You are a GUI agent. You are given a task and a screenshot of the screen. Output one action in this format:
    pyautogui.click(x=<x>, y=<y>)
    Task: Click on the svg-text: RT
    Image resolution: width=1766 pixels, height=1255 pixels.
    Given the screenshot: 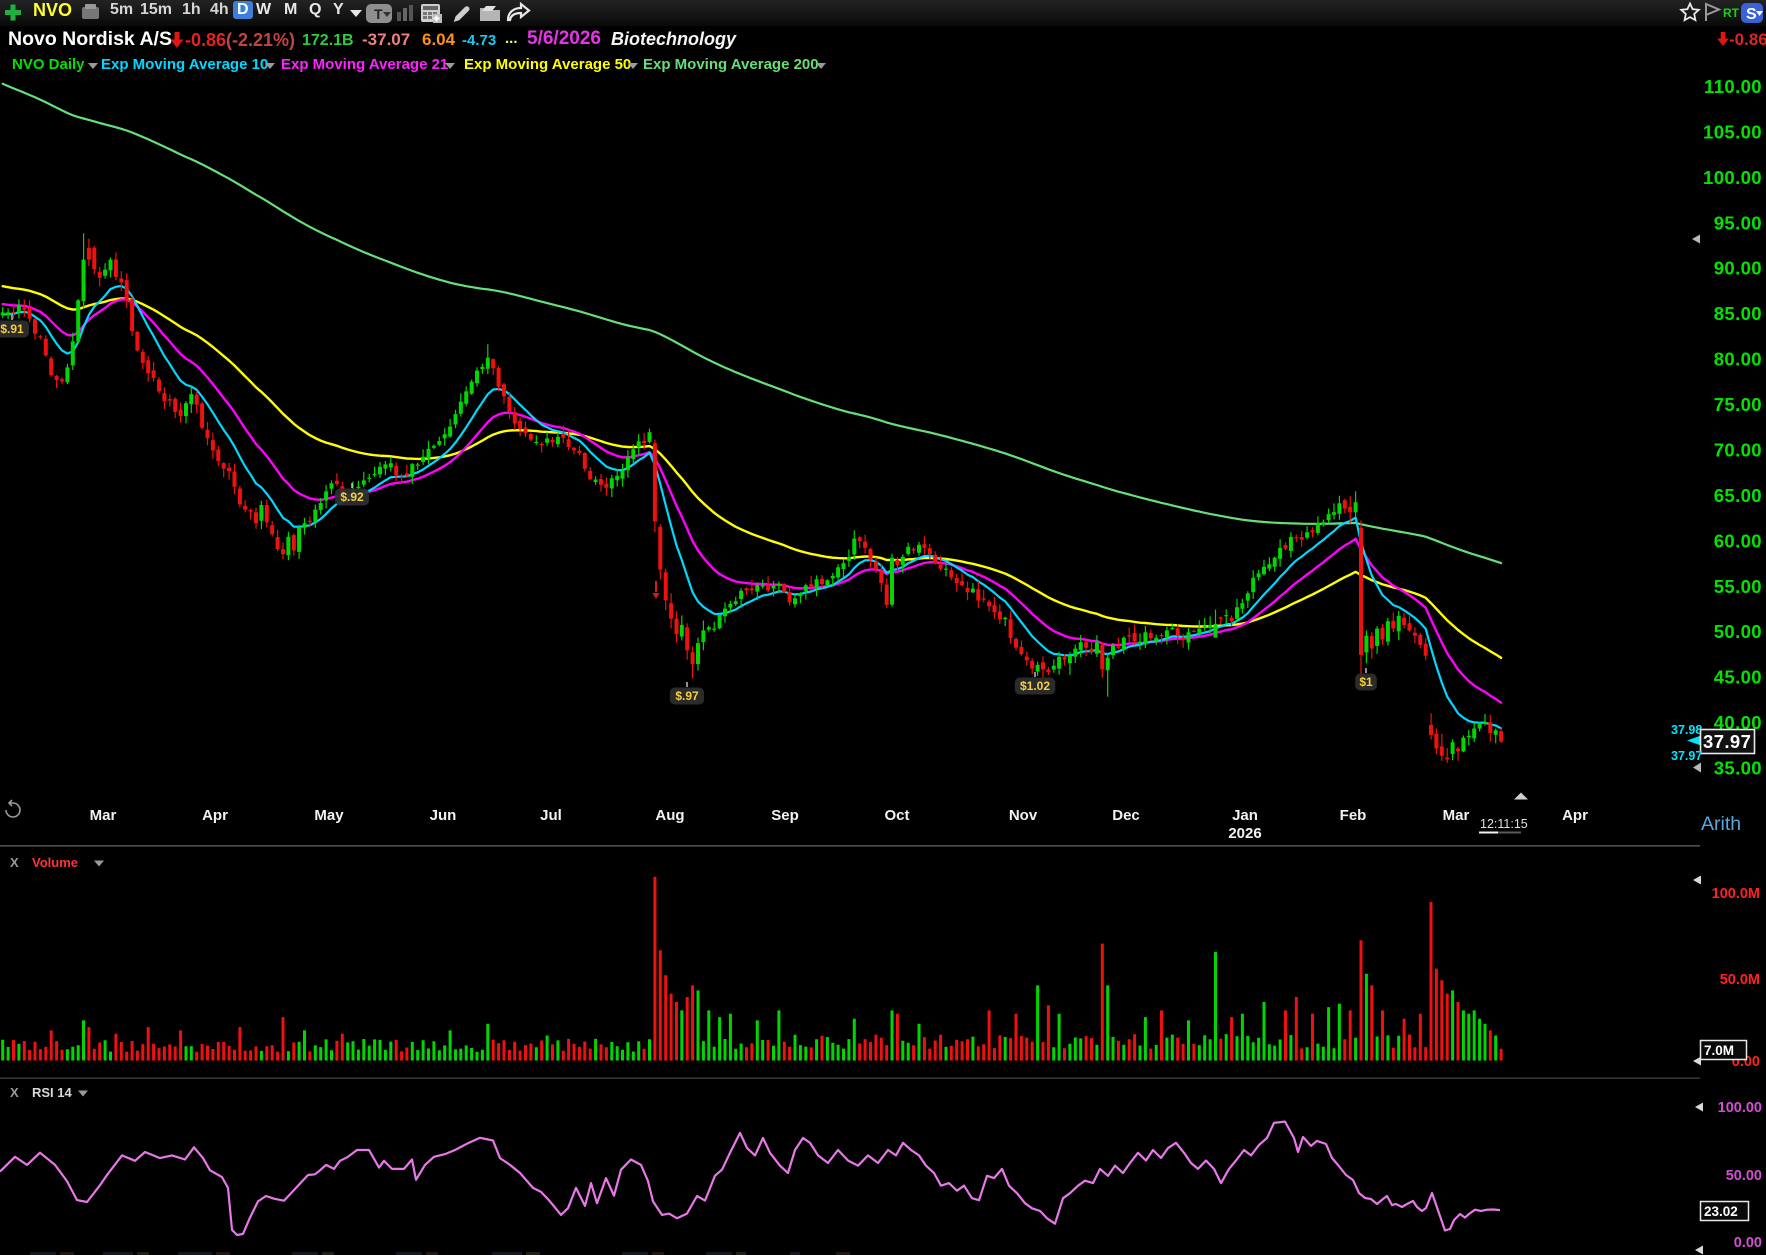 What is the action you would take?
    pyautogui.click(x=1731, y=13)
    